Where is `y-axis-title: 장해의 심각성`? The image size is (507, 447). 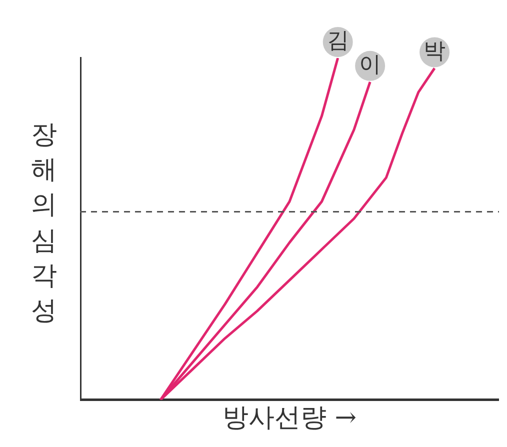 y-axis-title: 장해의 심각성 is located at coordinates (44, 223).